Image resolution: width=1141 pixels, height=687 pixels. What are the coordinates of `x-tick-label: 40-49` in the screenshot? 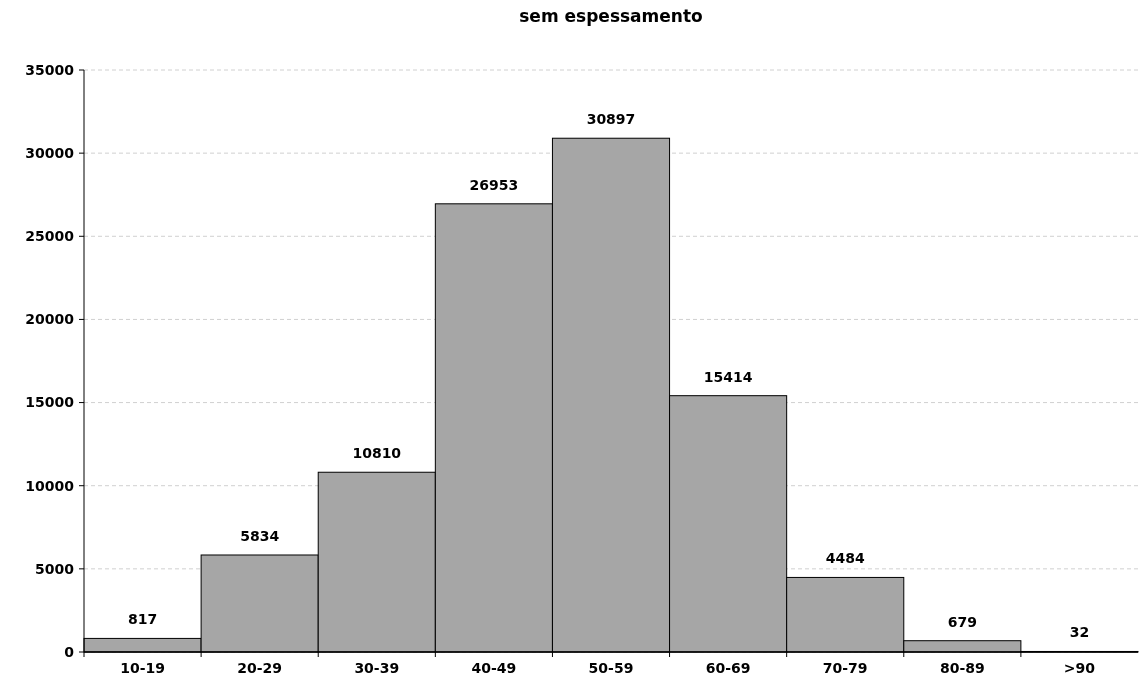 It's located at (494, 668).